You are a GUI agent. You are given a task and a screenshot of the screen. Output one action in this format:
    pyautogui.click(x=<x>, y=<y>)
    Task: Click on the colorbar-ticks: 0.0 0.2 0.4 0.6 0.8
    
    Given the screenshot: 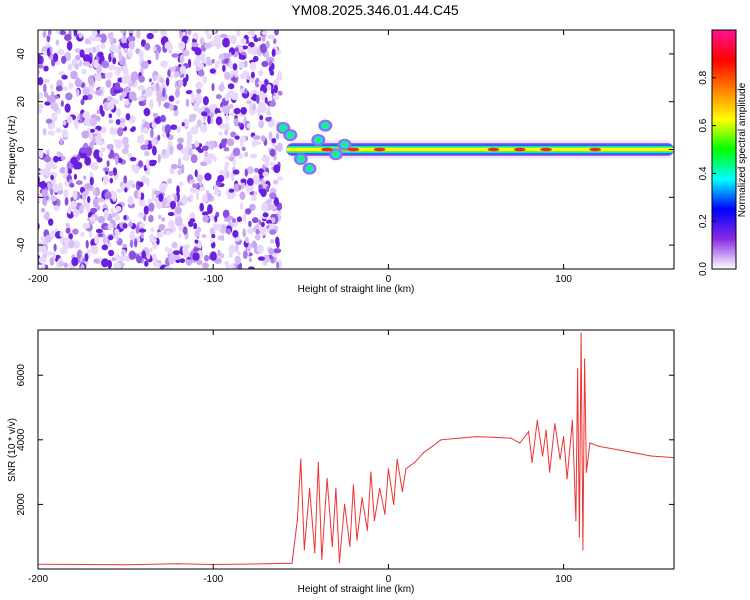 What is the action you would take?
    pyautogui.click(x=707, y=173)
    